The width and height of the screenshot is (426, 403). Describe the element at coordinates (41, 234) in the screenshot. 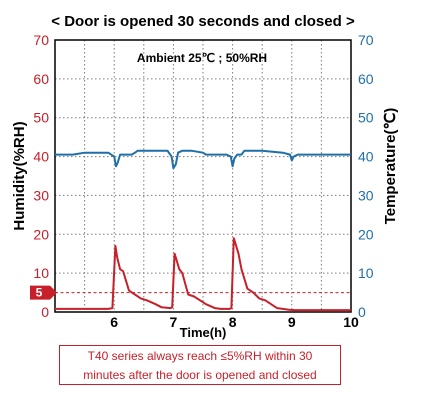

I see `y-tick-label-left: 20` at that location.